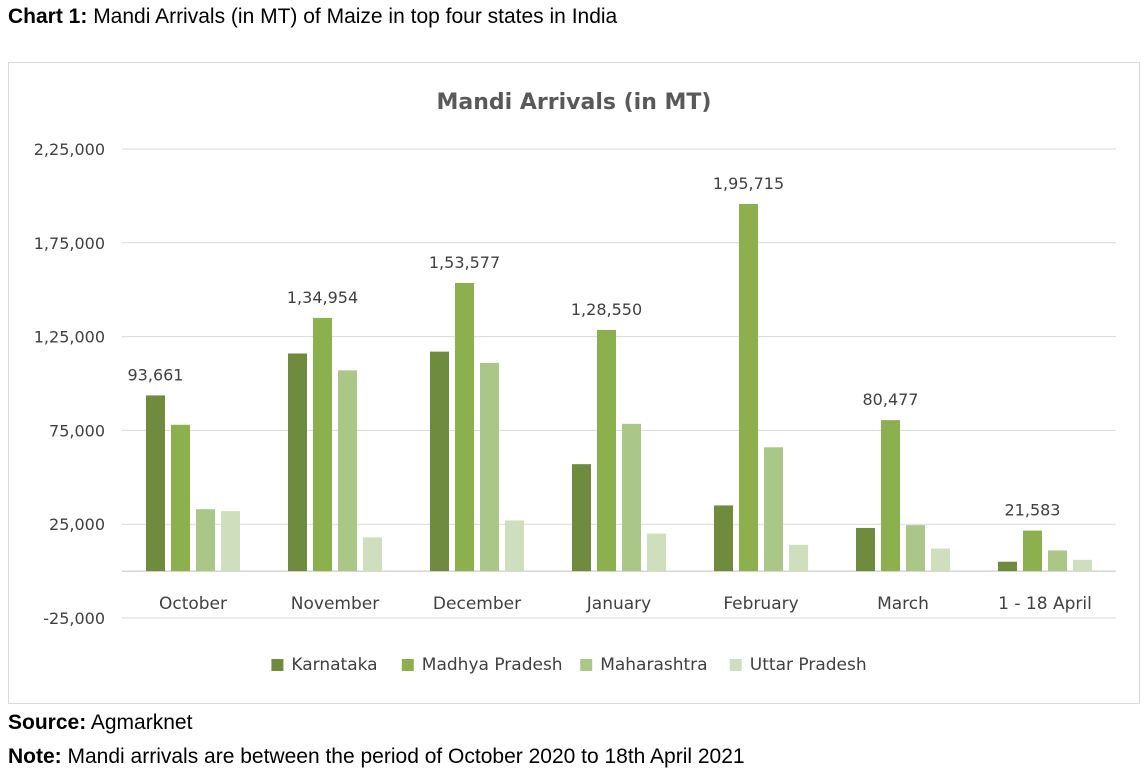  Describe the element at coordinates (47, 722) in the screenshot. I see `source-prefix: Source:` at that location.